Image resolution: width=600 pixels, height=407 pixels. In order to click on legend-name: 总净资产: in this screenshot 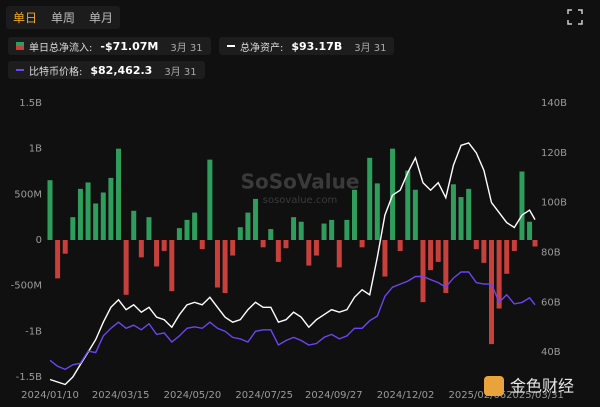, I will do `click(262, 48)`.